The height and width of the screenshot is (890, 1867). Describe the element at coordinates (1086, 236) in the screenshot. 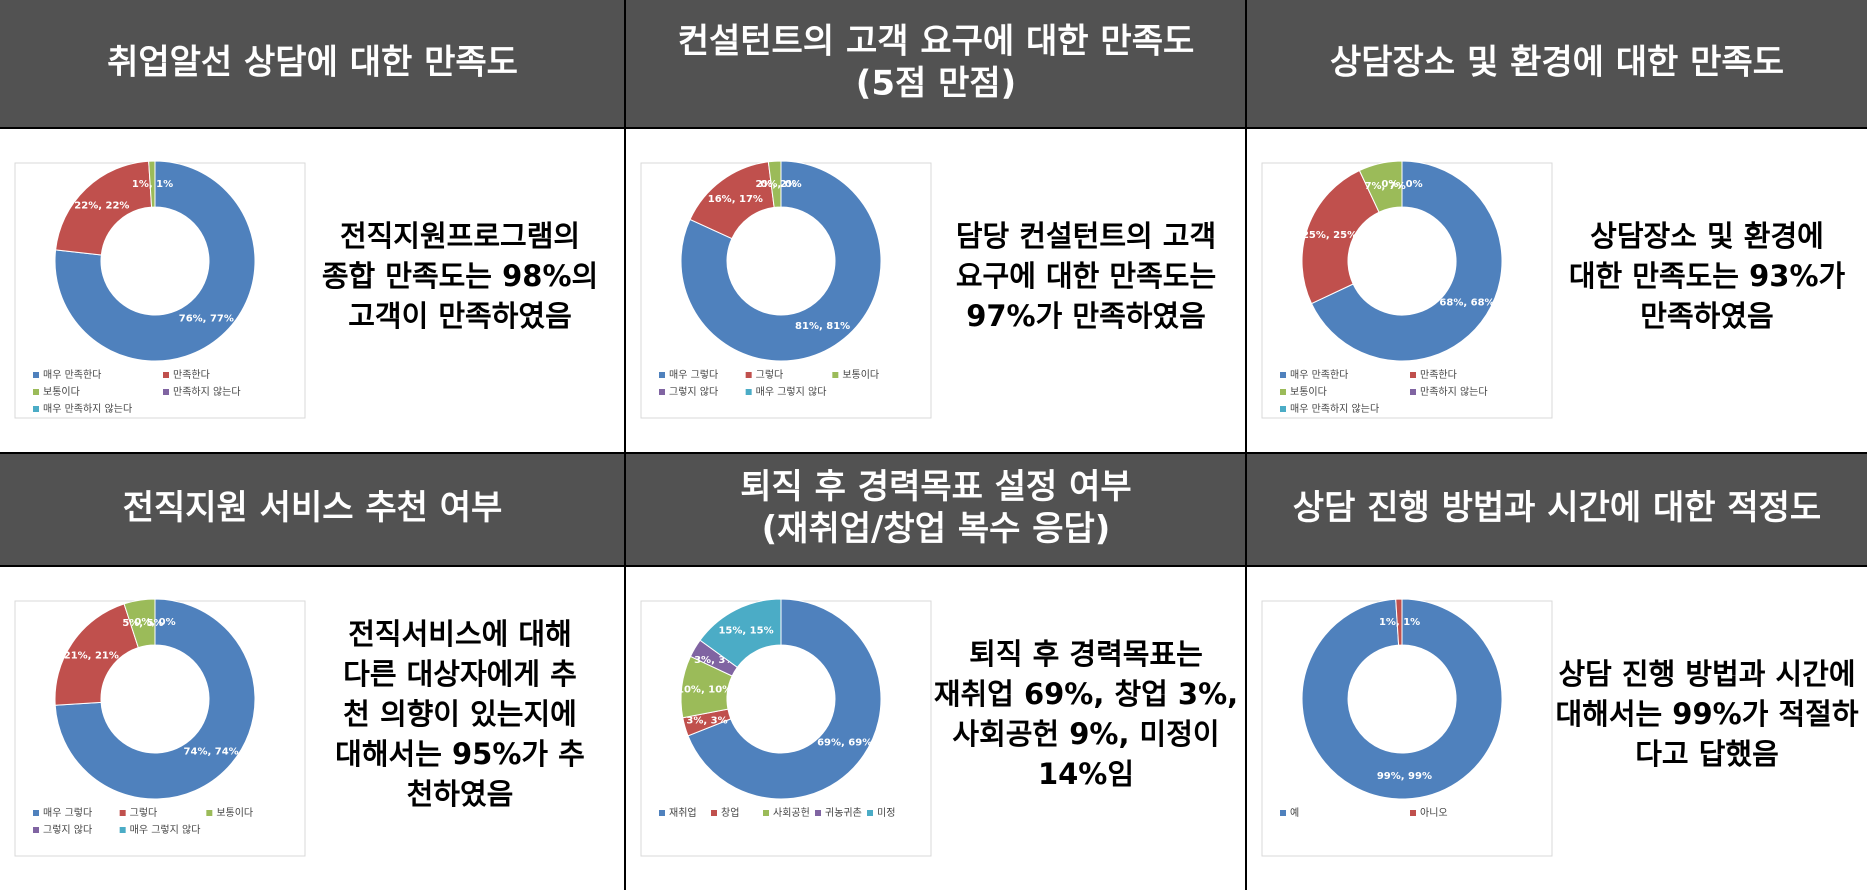

I see `description: 담당 컨설턴트의 고객` at that location.